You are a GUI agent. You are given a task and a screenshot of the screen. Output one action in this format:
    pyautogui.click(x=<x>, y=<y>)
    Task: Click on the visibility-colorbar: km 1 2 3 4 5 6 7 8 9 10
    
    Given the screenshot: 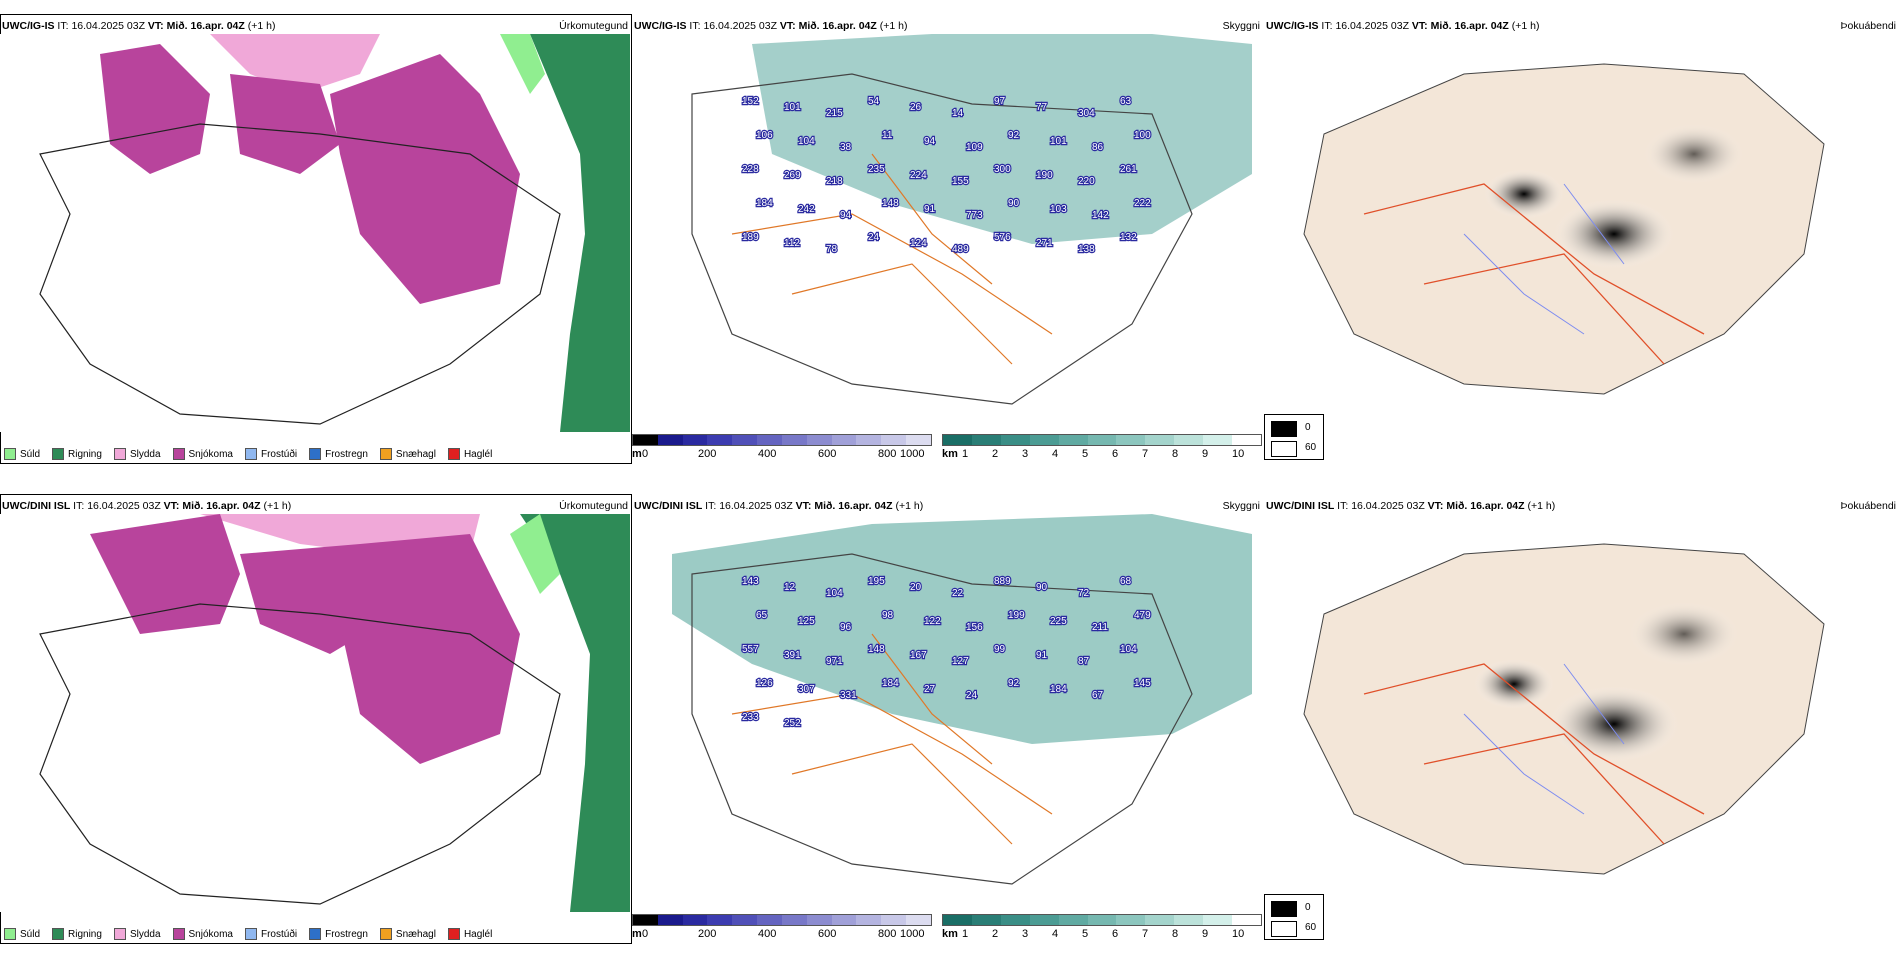 What is the action you would take?
    pyautogui.click(x=1102, y=449)
    